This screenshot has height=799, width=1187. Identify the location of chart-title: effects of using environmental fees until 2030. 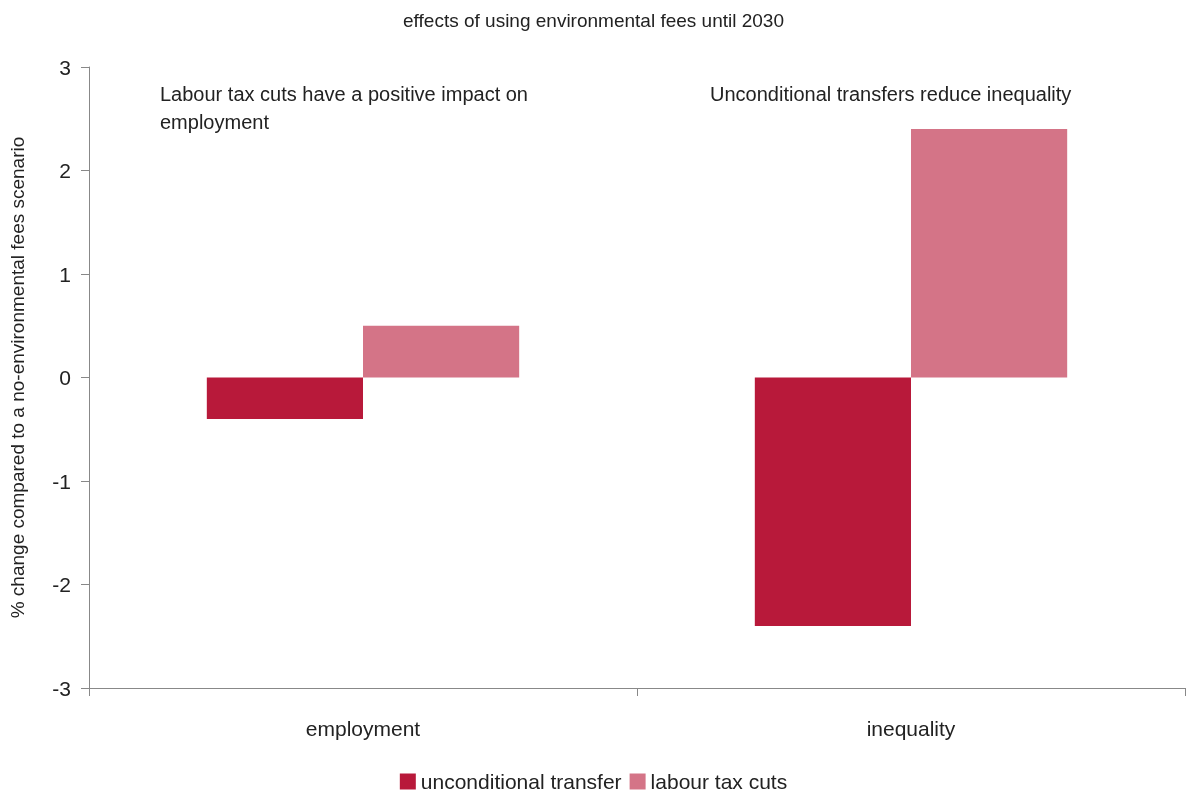
(593, 20).